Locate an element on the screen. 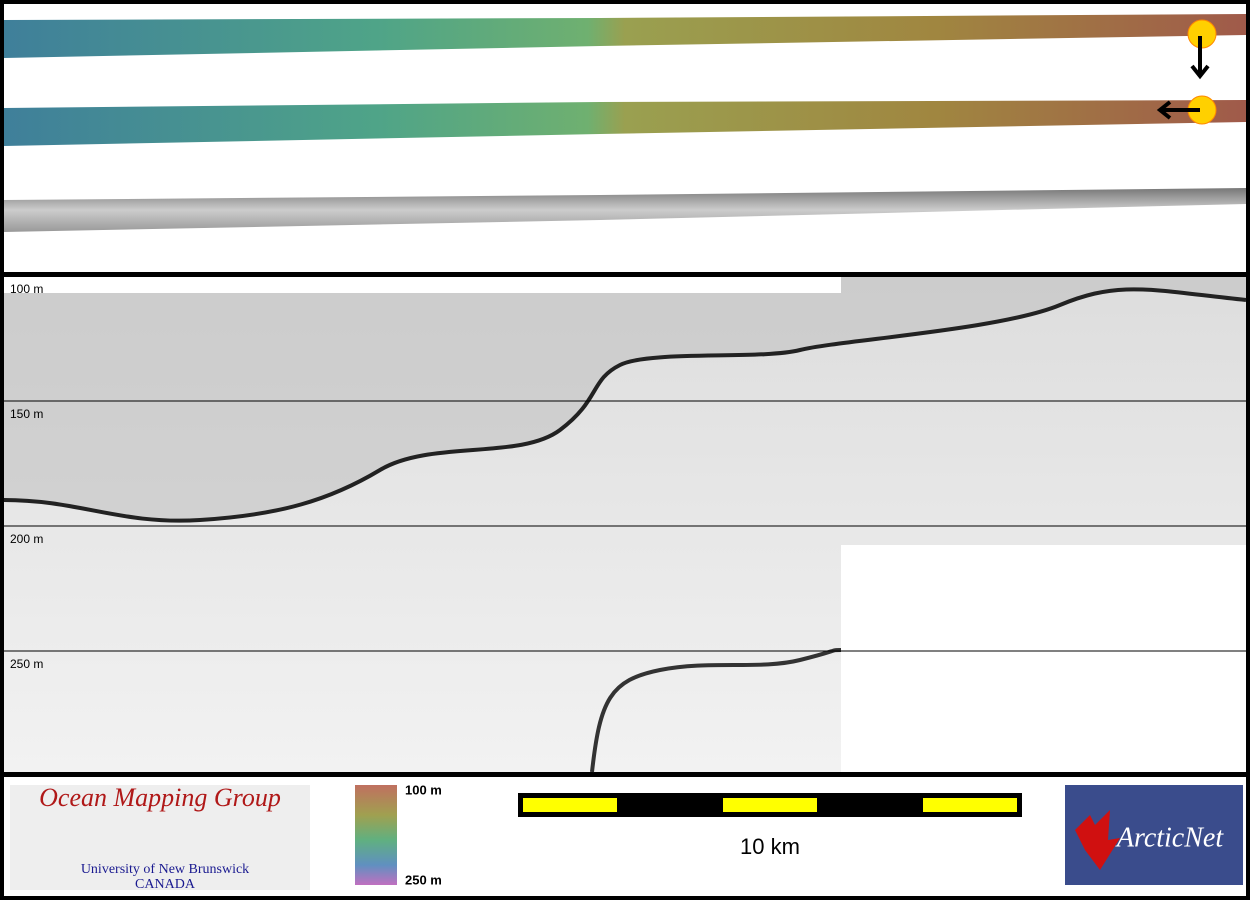 Image resolution: width=1250 pixels, height=900 pixels. legend-label: 100 m is located at coordinates (423, 789).